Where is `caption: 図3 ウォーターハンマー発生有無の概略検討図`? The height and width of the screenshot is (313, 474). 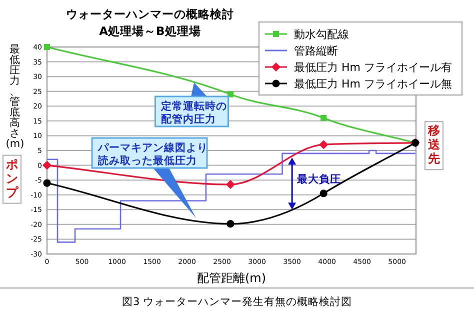
caption: 図3 ウォーターハンマー発生有無の概略検討図 is located at coordinates (237, 301).